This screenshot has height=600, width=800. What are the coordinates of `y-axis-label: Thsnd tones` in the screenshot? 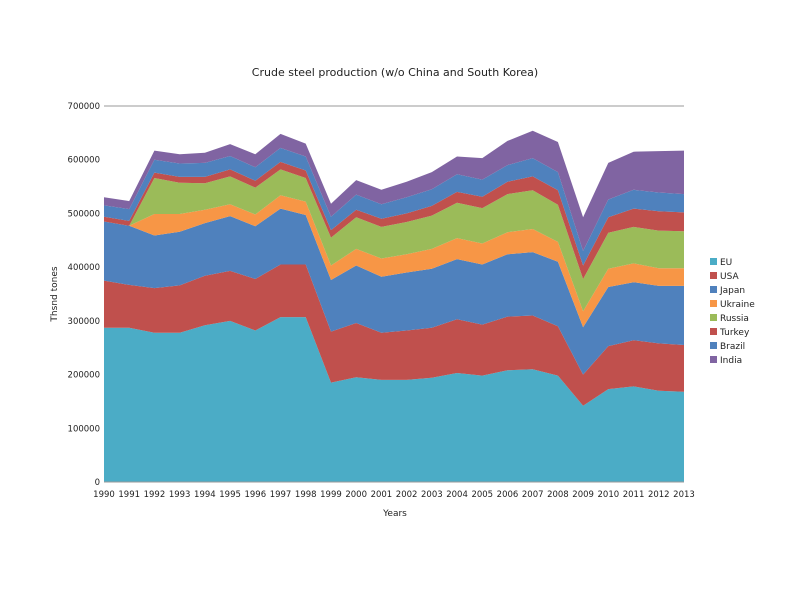 It's located at (55, 294).